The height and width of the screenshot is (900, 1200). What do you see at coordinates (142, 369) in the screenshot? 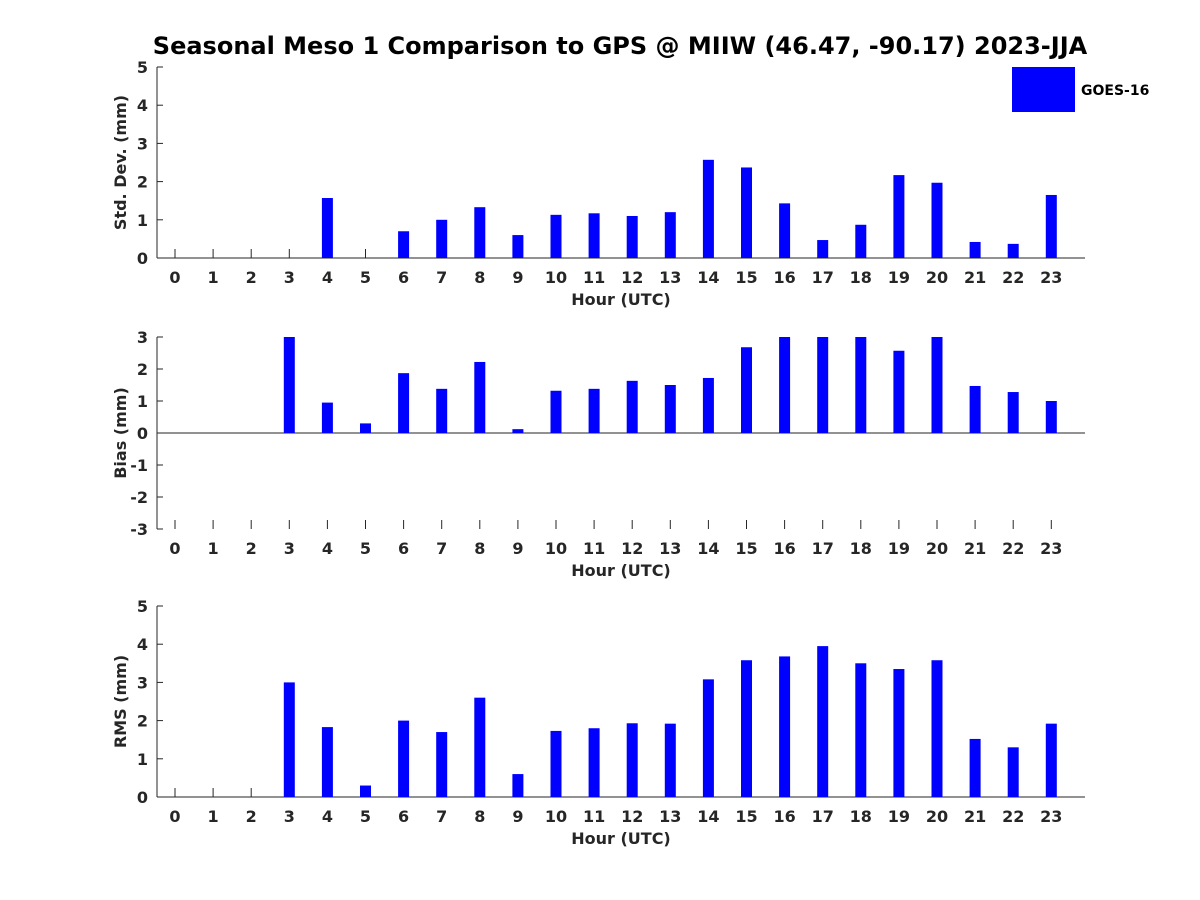
I see `bias-y-tick-label: 2` at bounding box center [142, 369].